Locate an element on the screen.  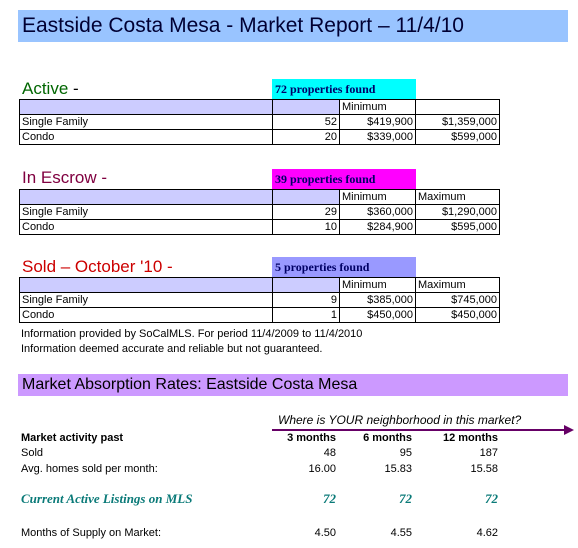
avg-3m: 16.00 is located at coordinates (322, 469).